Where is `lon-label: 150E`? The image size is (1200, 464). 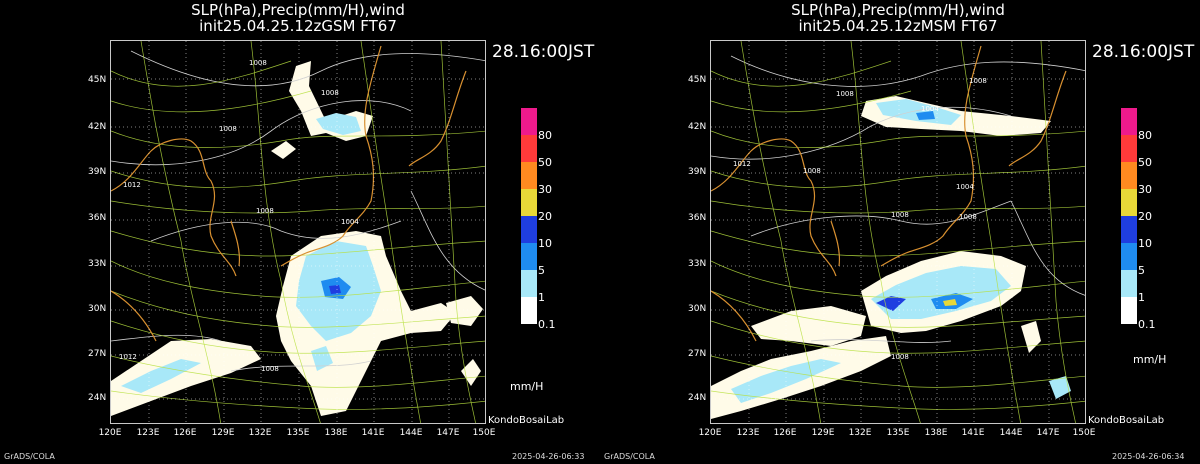 lon-label: 150E is located at coordinates (484, 433).